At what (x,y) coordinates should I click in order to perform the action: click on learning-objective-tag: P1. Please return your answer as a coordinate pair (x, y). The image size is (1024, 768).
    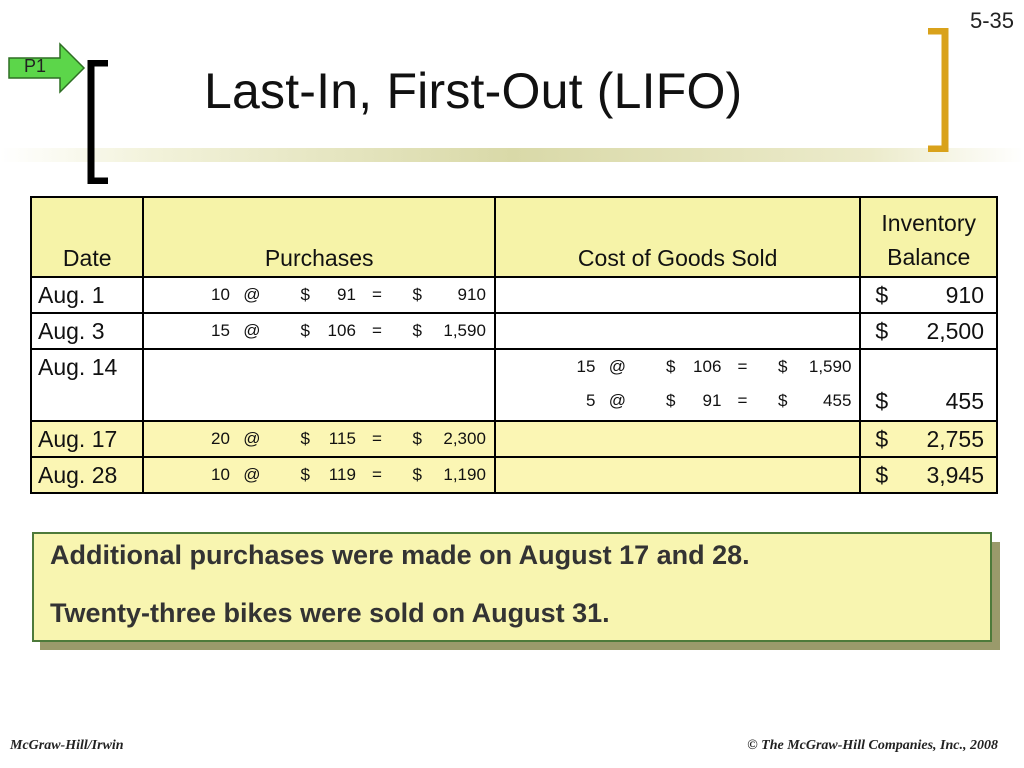
    Looking at the image, I should click on (47, 68).